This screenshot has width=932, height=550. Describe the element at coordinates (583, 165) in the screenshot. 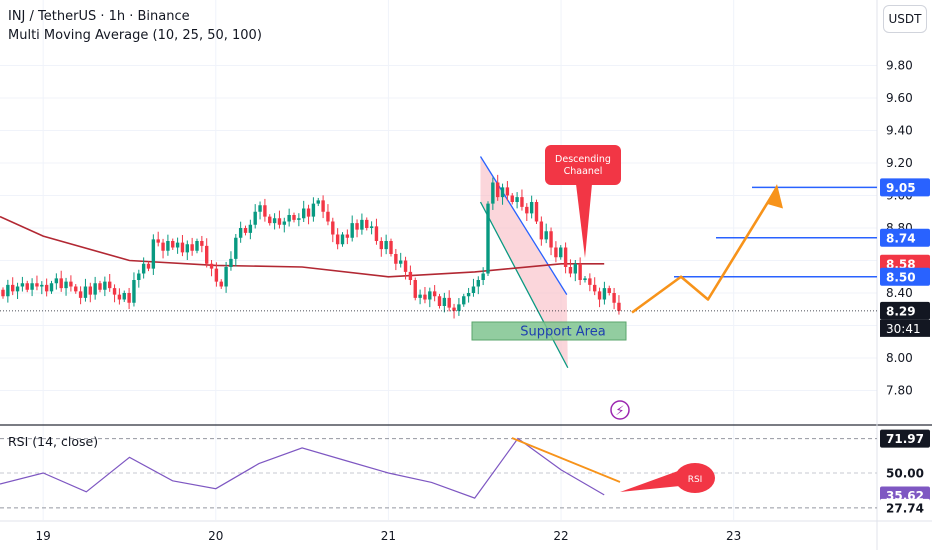

I see `callout-box` at that location.